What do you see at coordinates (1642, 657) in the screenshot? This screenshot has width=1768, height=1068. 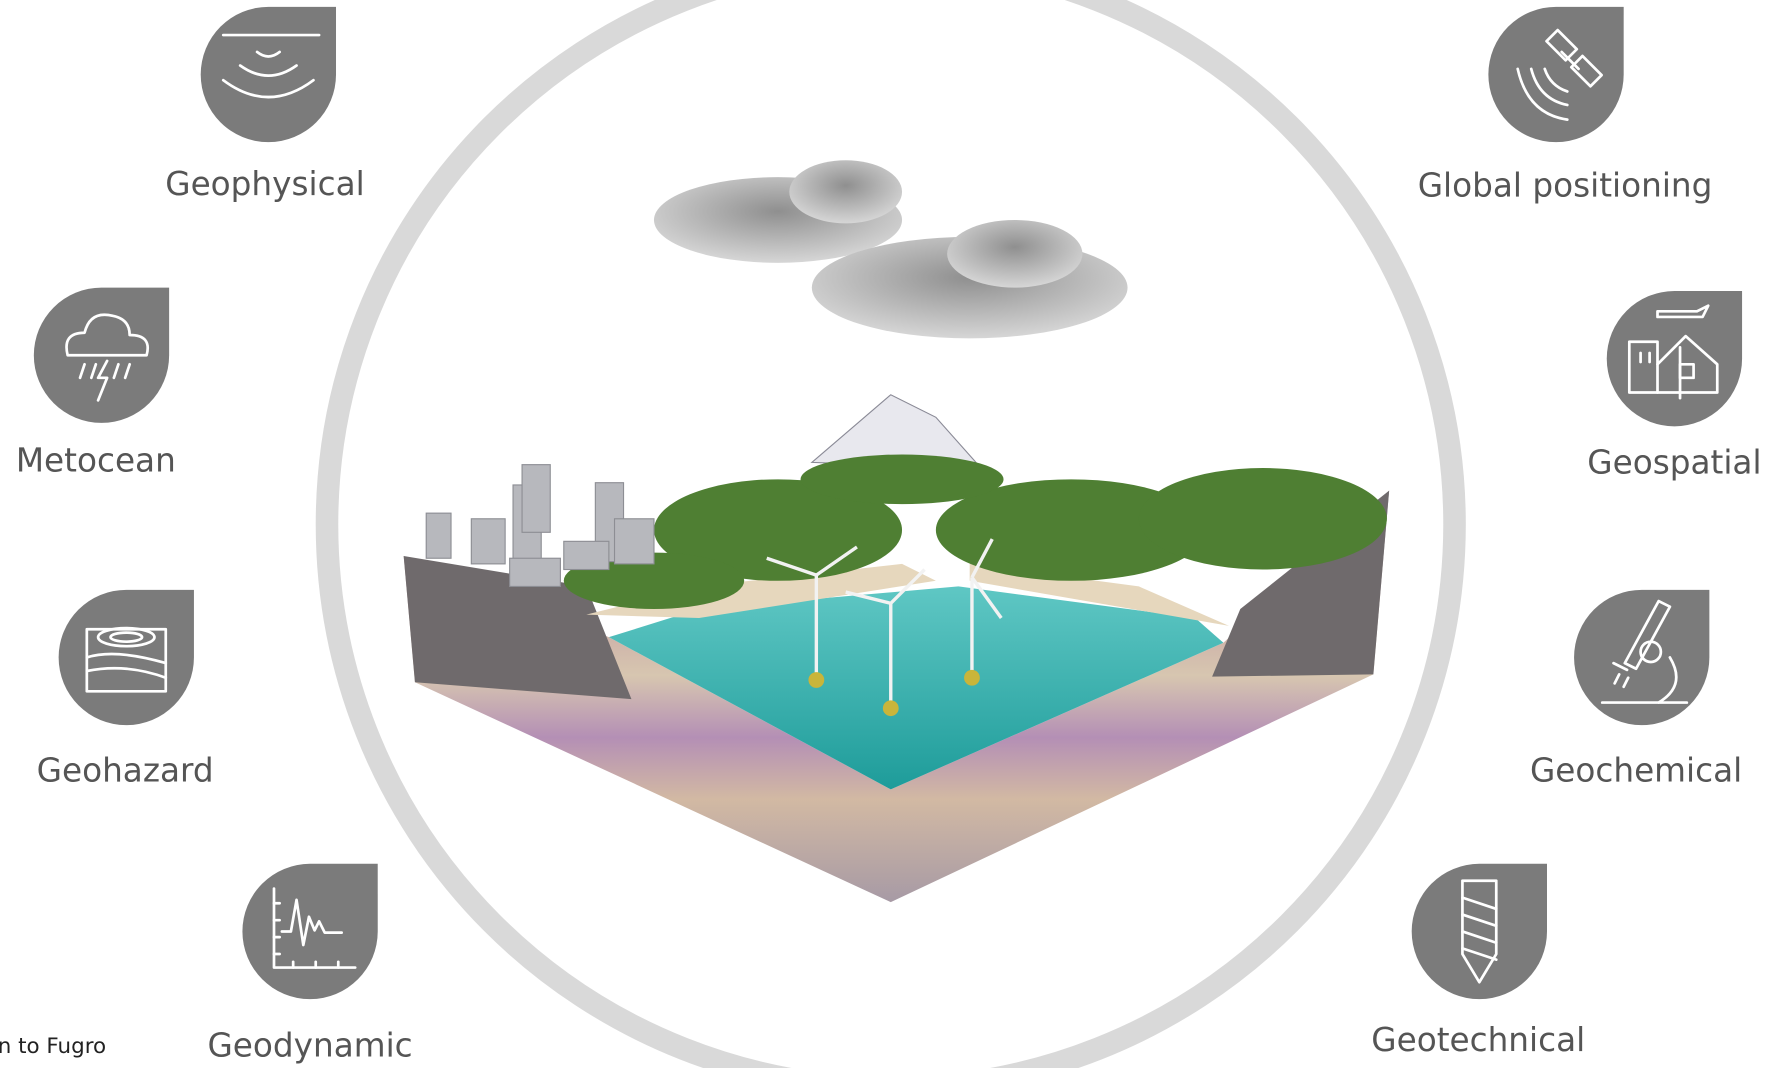 I see `geochemical-icon` at bounding box center [1642, 657].